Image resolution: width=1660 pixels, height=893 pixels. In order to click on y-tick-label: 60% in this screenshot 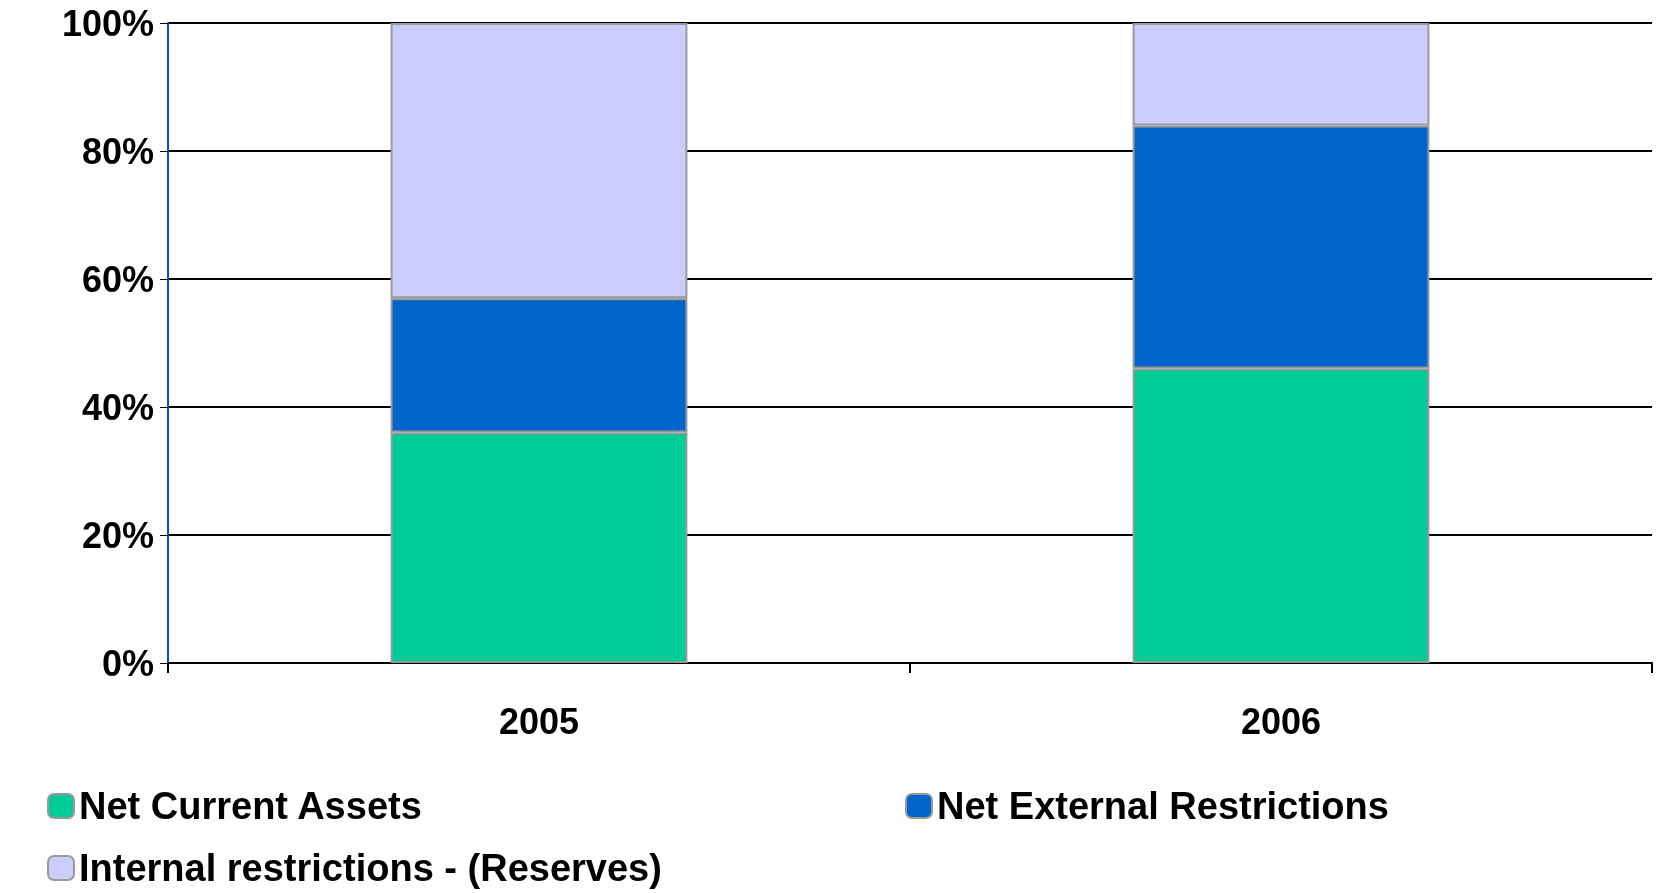, I will do `click(117, 279)`.